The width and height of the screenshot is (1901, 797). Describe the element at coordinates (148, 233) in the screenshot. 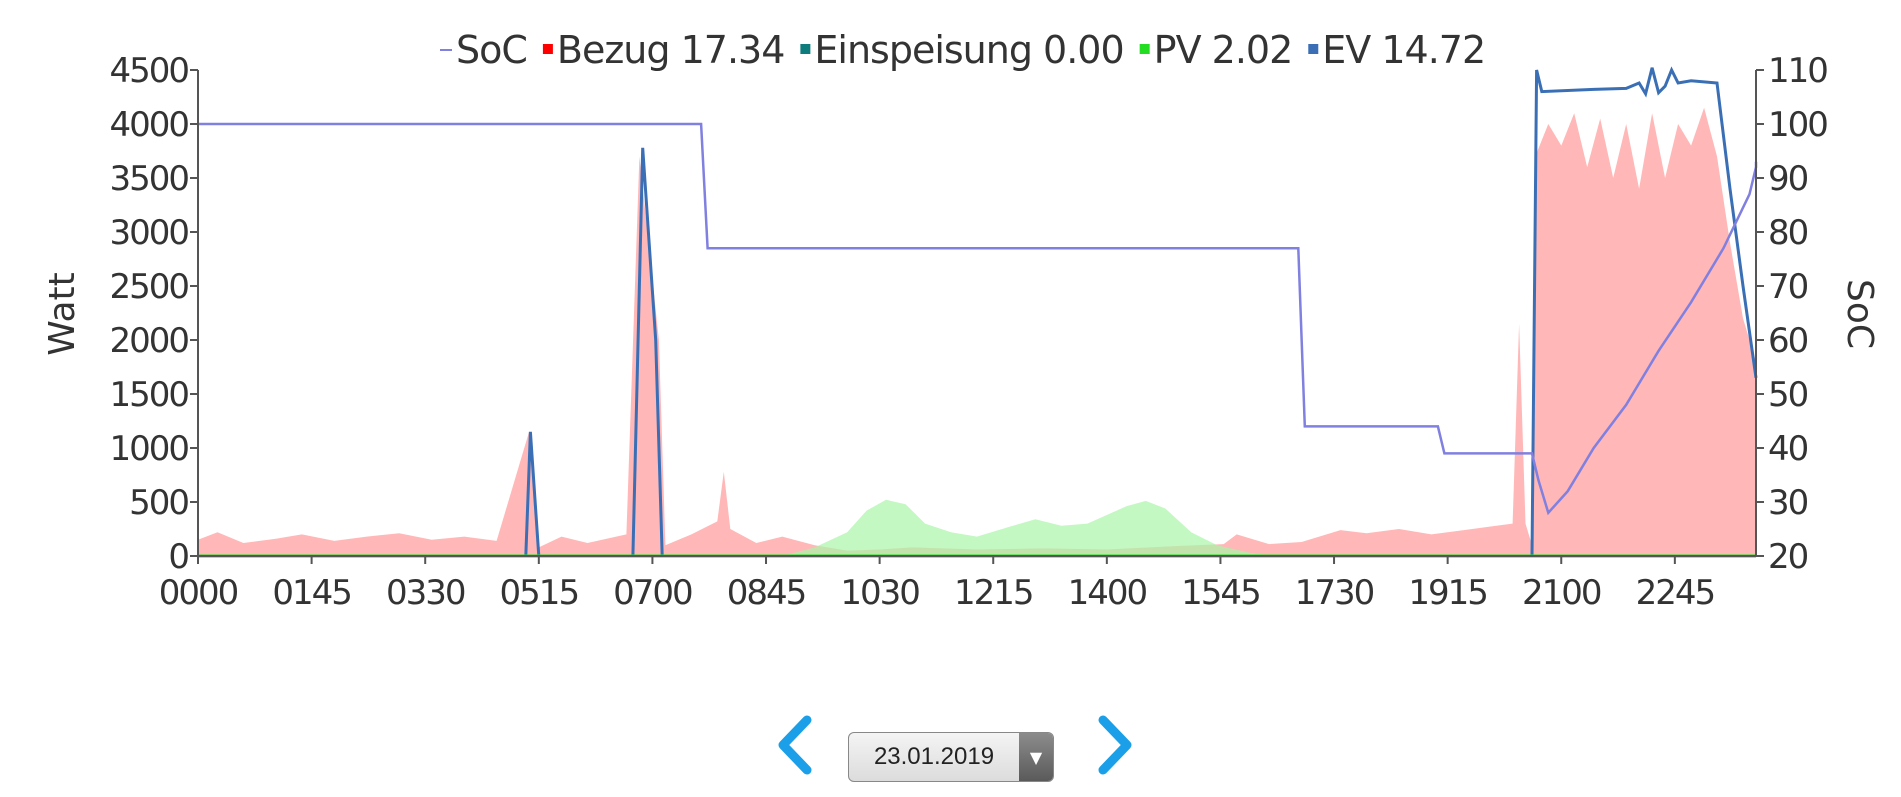

I see `y-tick-label: 3000` at that location.